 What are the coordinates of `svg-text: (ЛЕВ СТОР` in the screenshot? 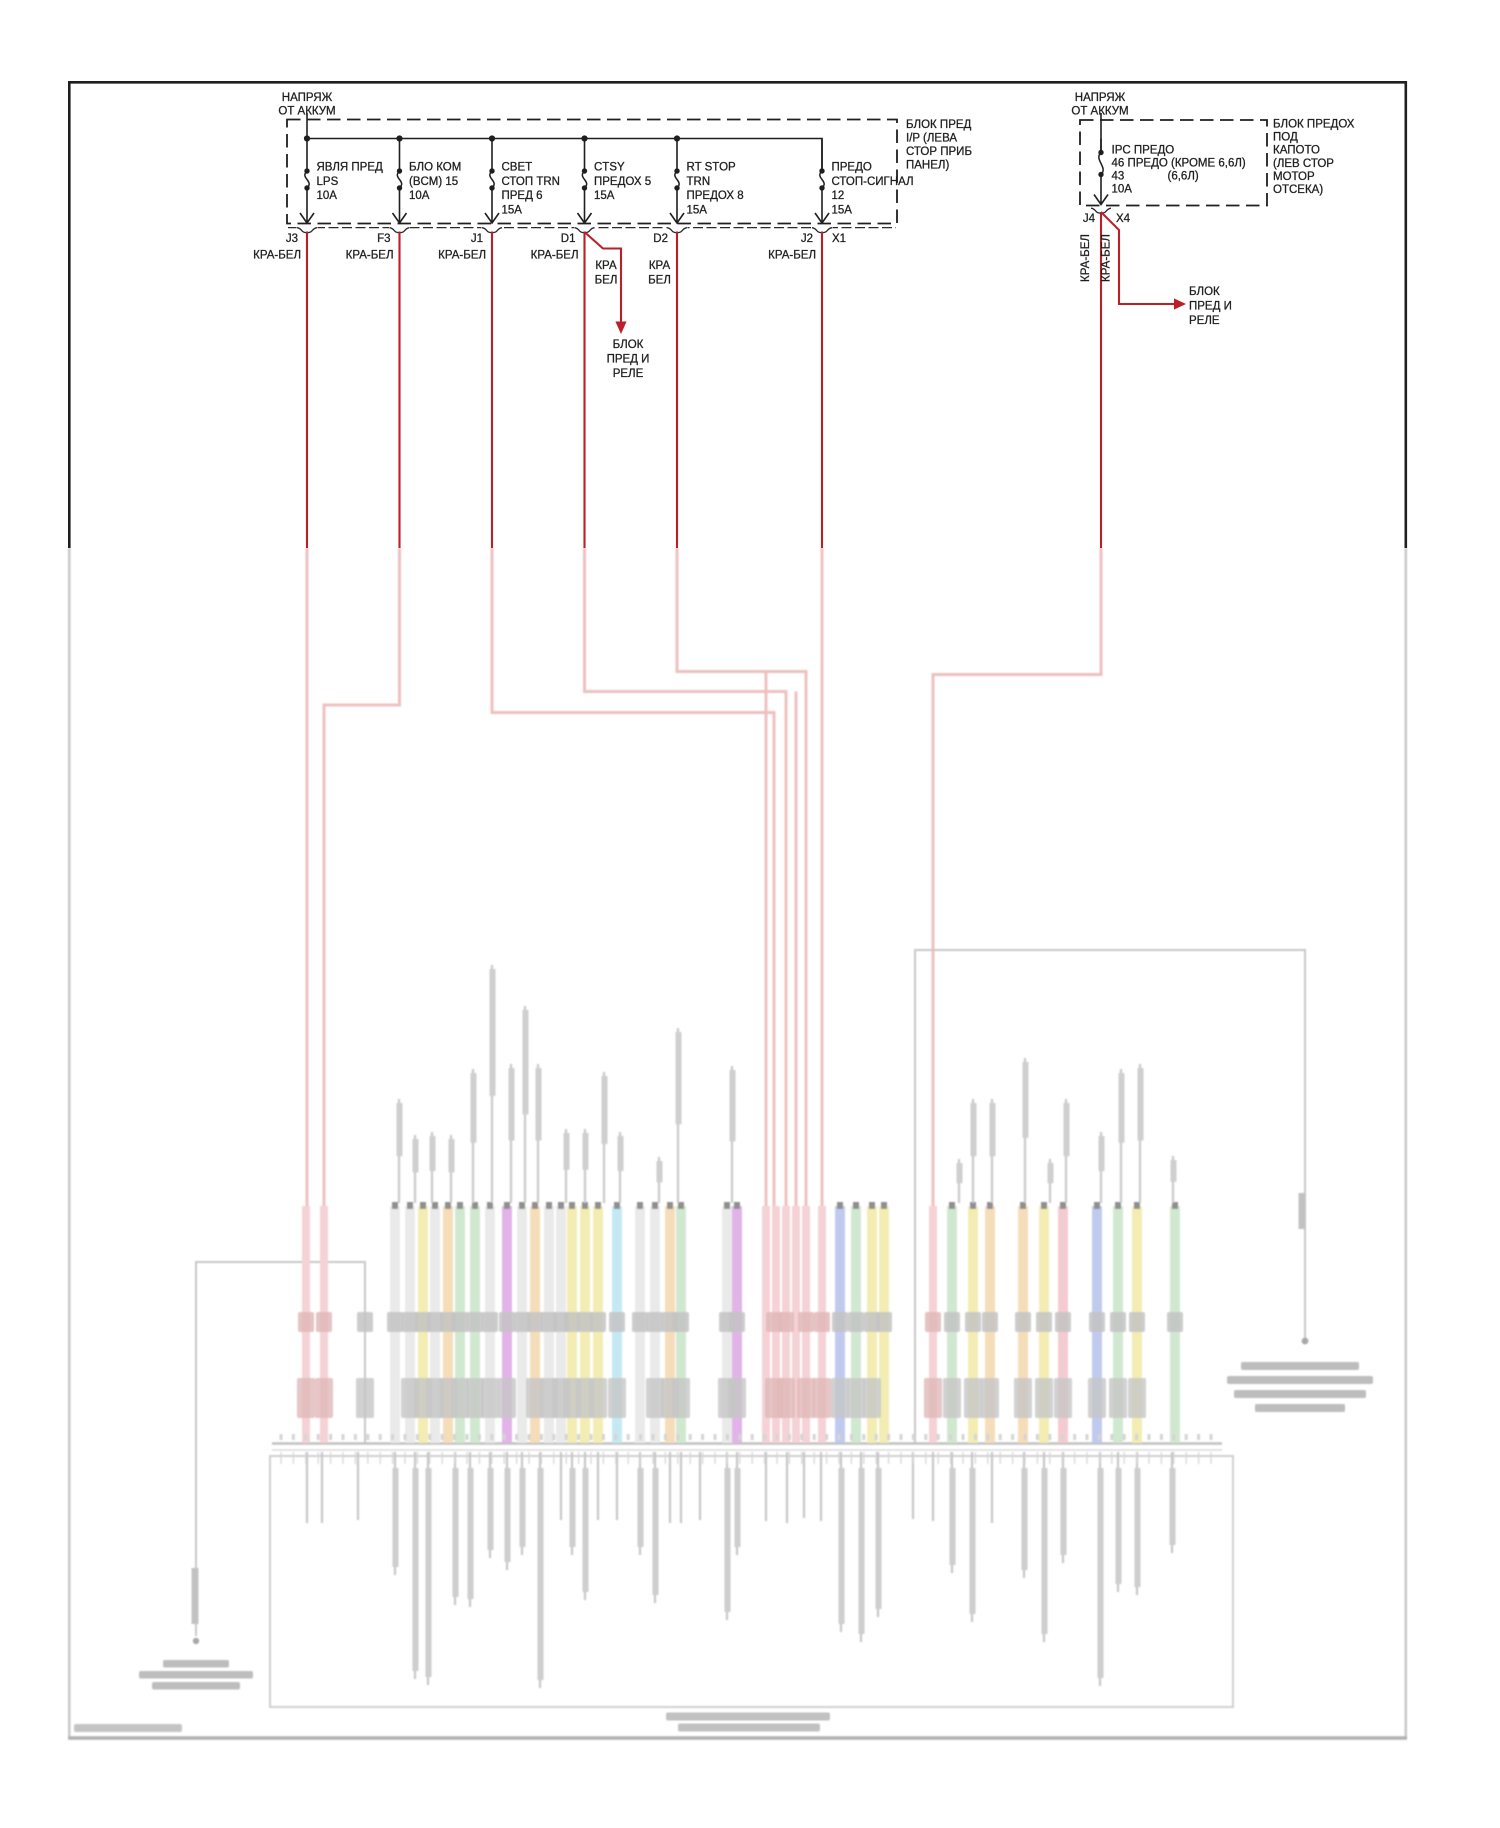 It's located at (1303, 164).